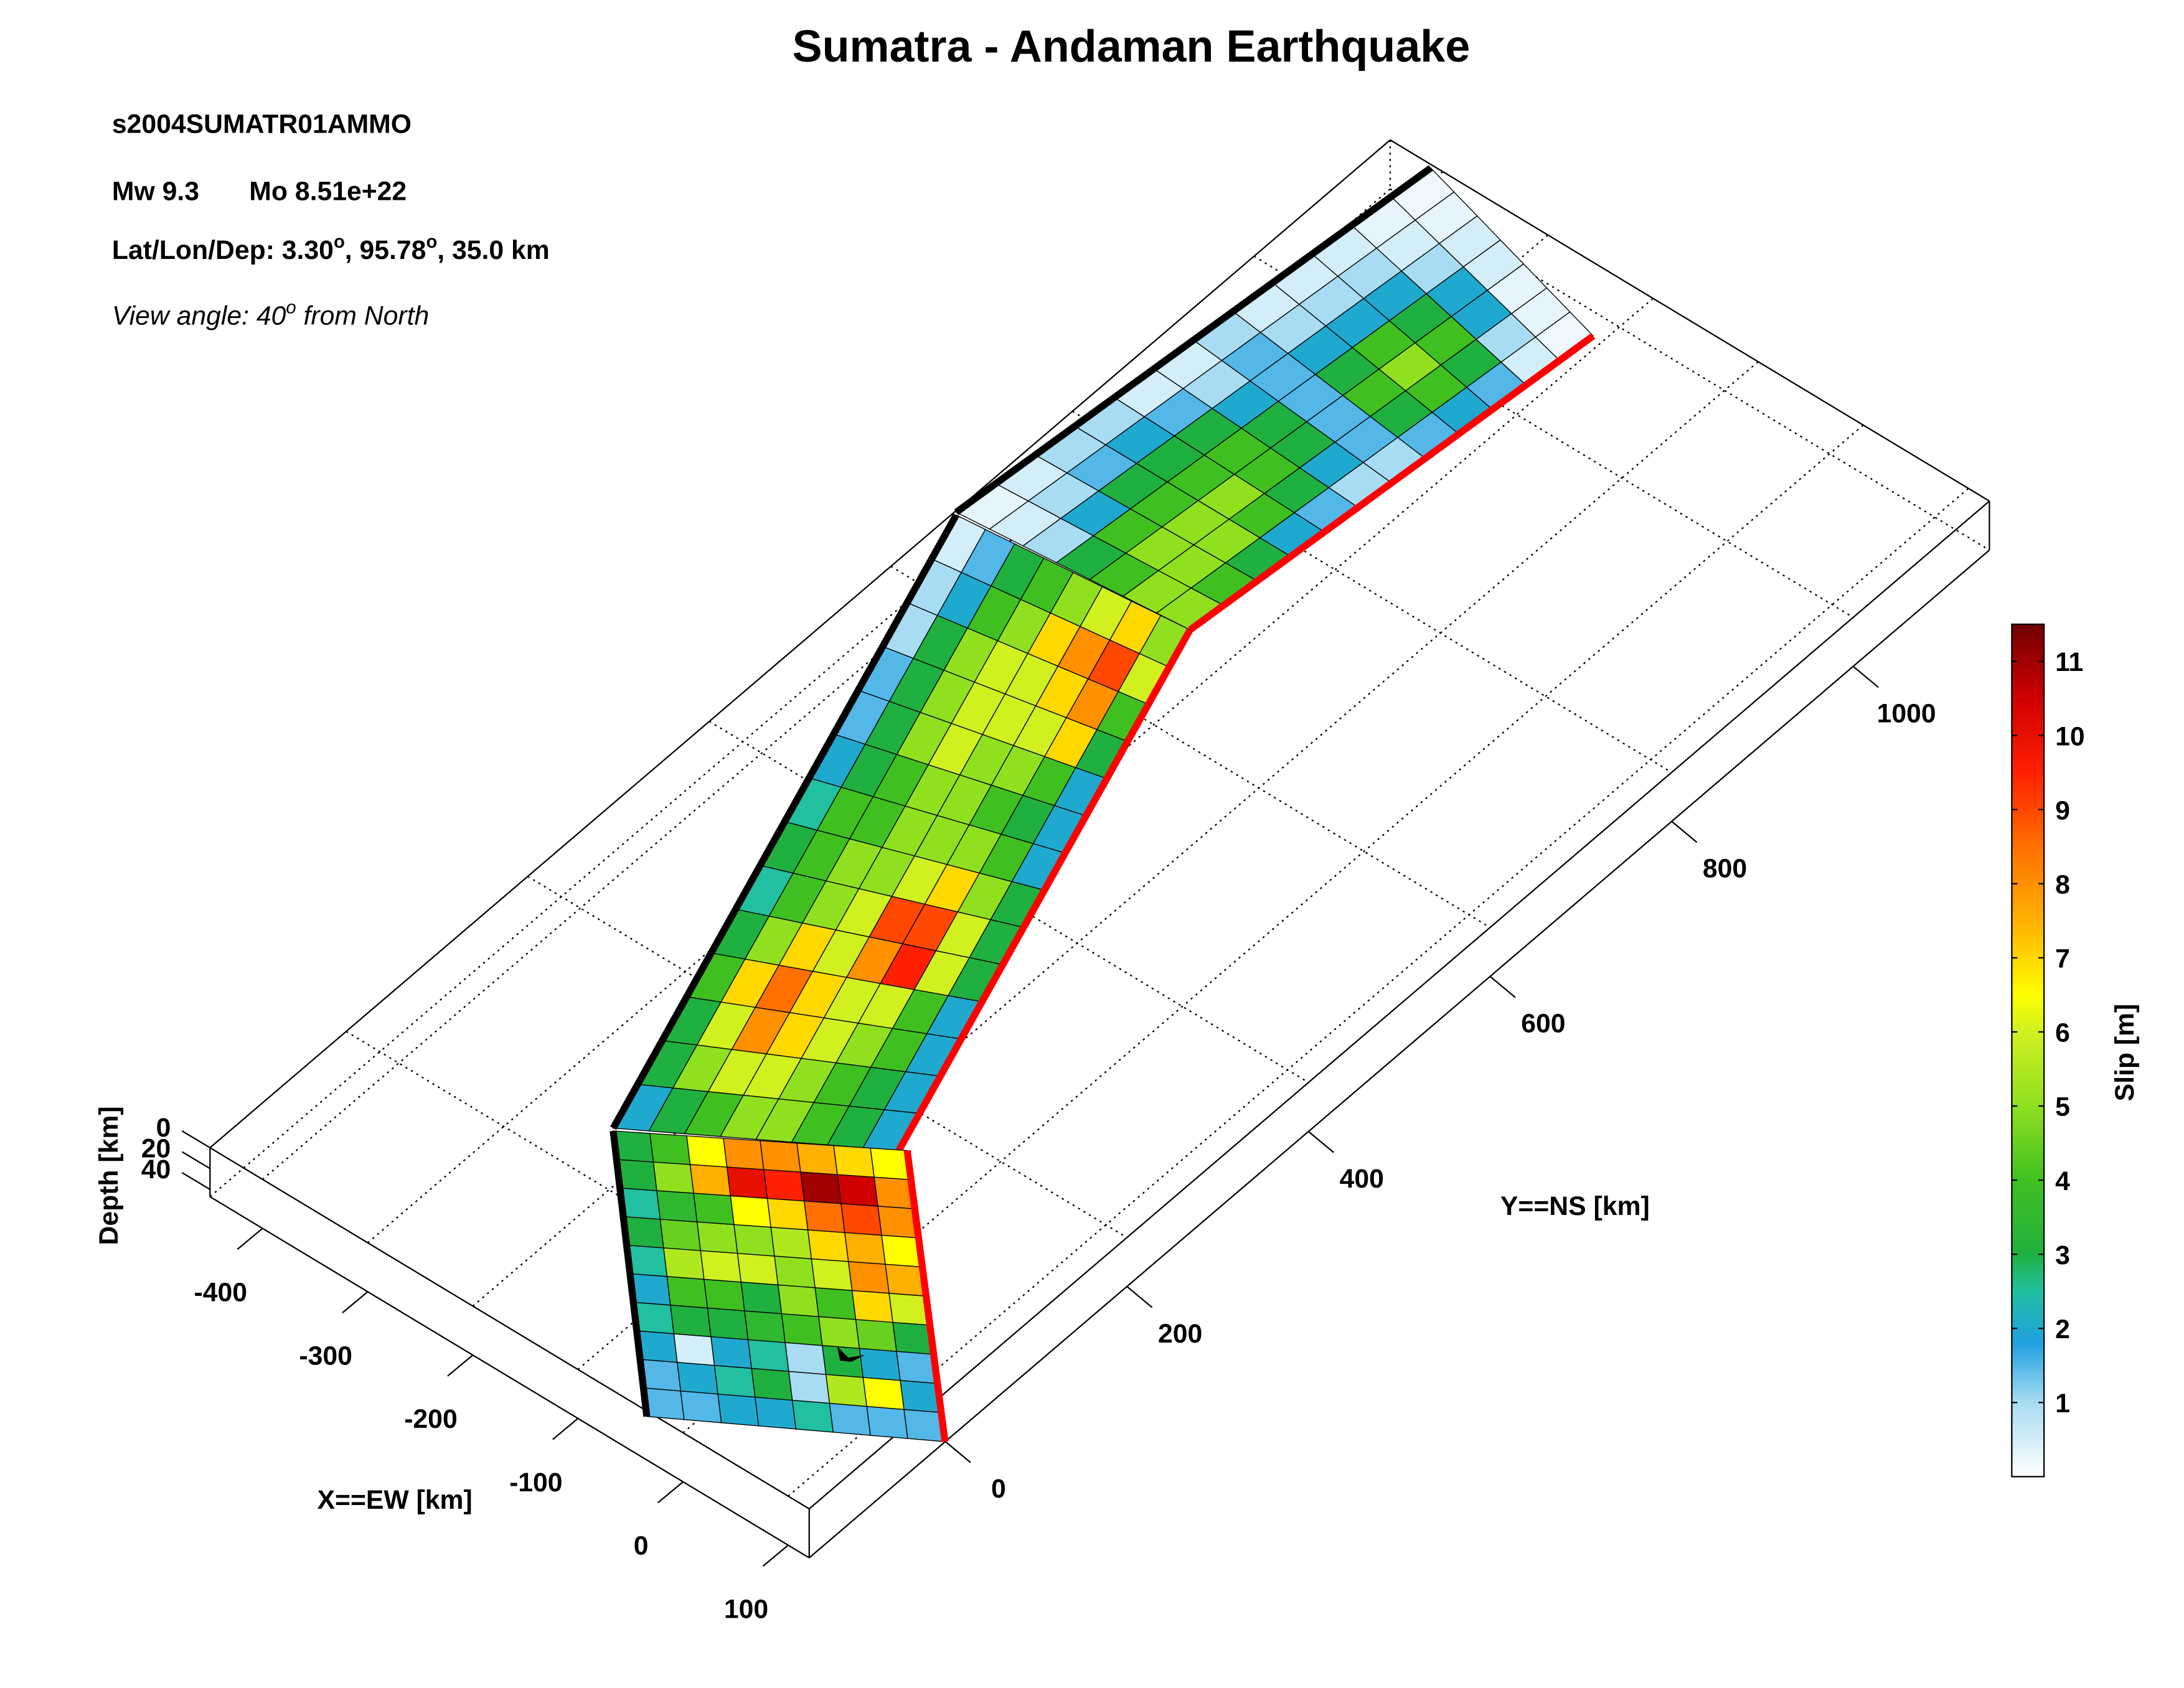 This screenshot has width=2184, height=1688. What do you see at coordinates (109, 1175) in the screenshot?
I see `z-axis-label: Depth [km]` at bounding box center [109, 1175].